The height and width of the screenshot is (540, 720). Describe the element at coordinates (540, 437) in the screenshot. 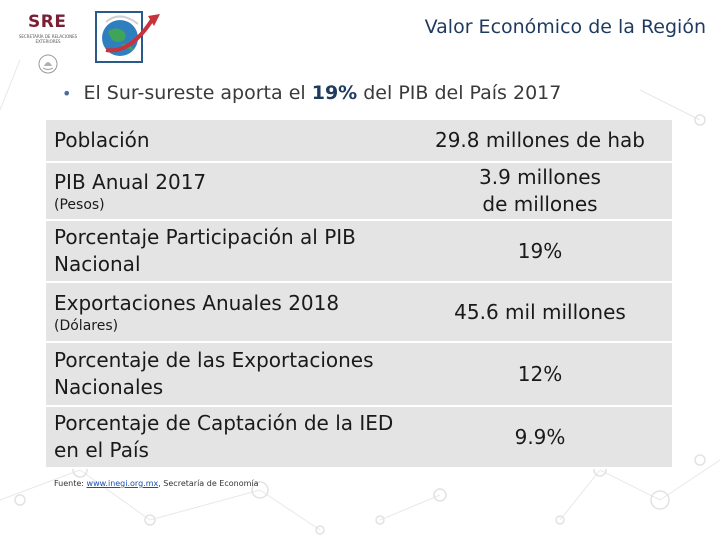

I see `row-value: 9.9%` at that location.